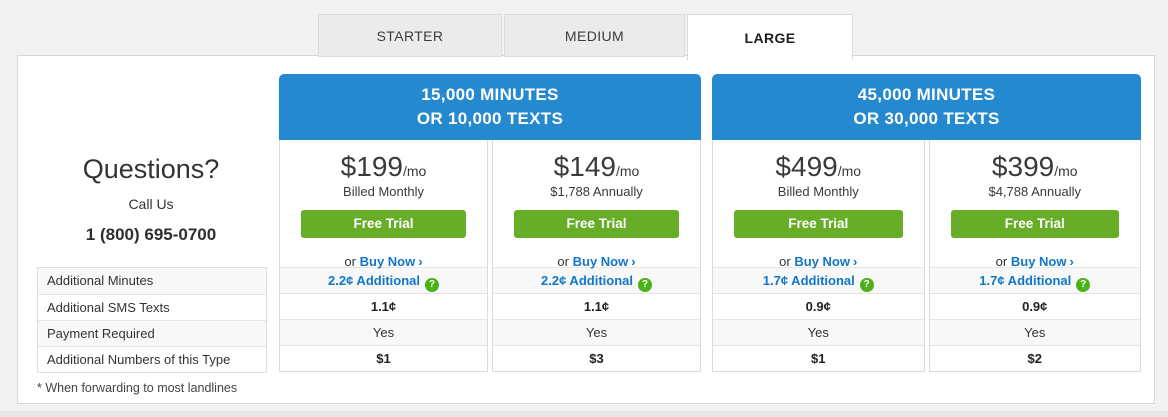 The width and height of the screenshot is (1168, 417). Describe the element at coordinates (490, 118) in the screenshot. I see `group-header-line2: OR 10,000 TEXTS` at that location.